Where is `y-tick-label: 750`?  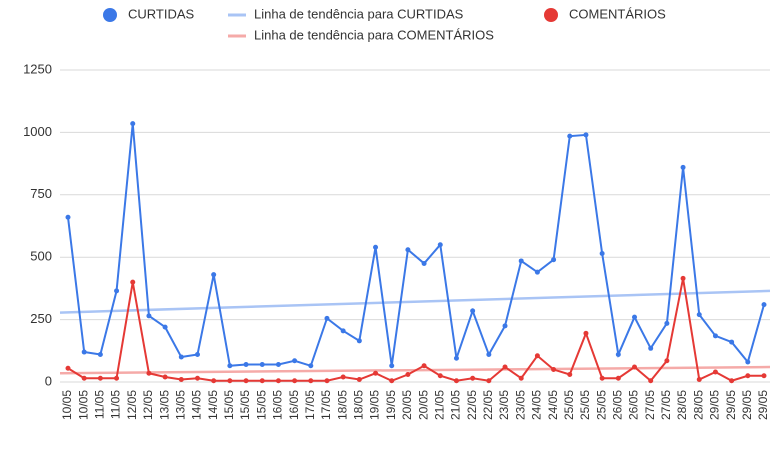 y-tick-label: 750 is located at coordinates (41, 193).